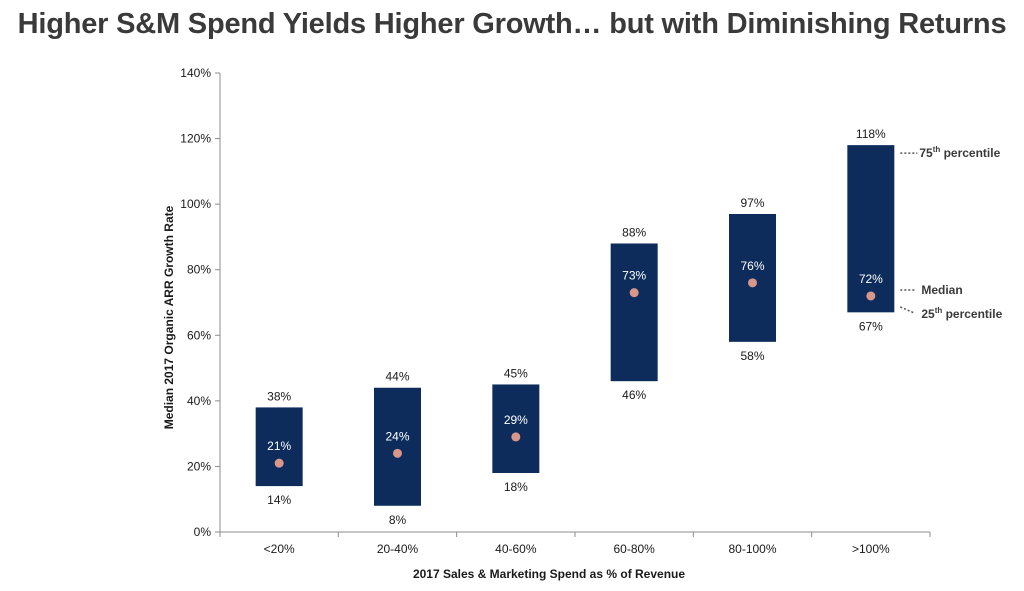 The height and width of the screenshot is (591, 1024). Describe the element at coordinates (871, 549) in the screenshot. I see `x-tick-label: >100%` at that location.